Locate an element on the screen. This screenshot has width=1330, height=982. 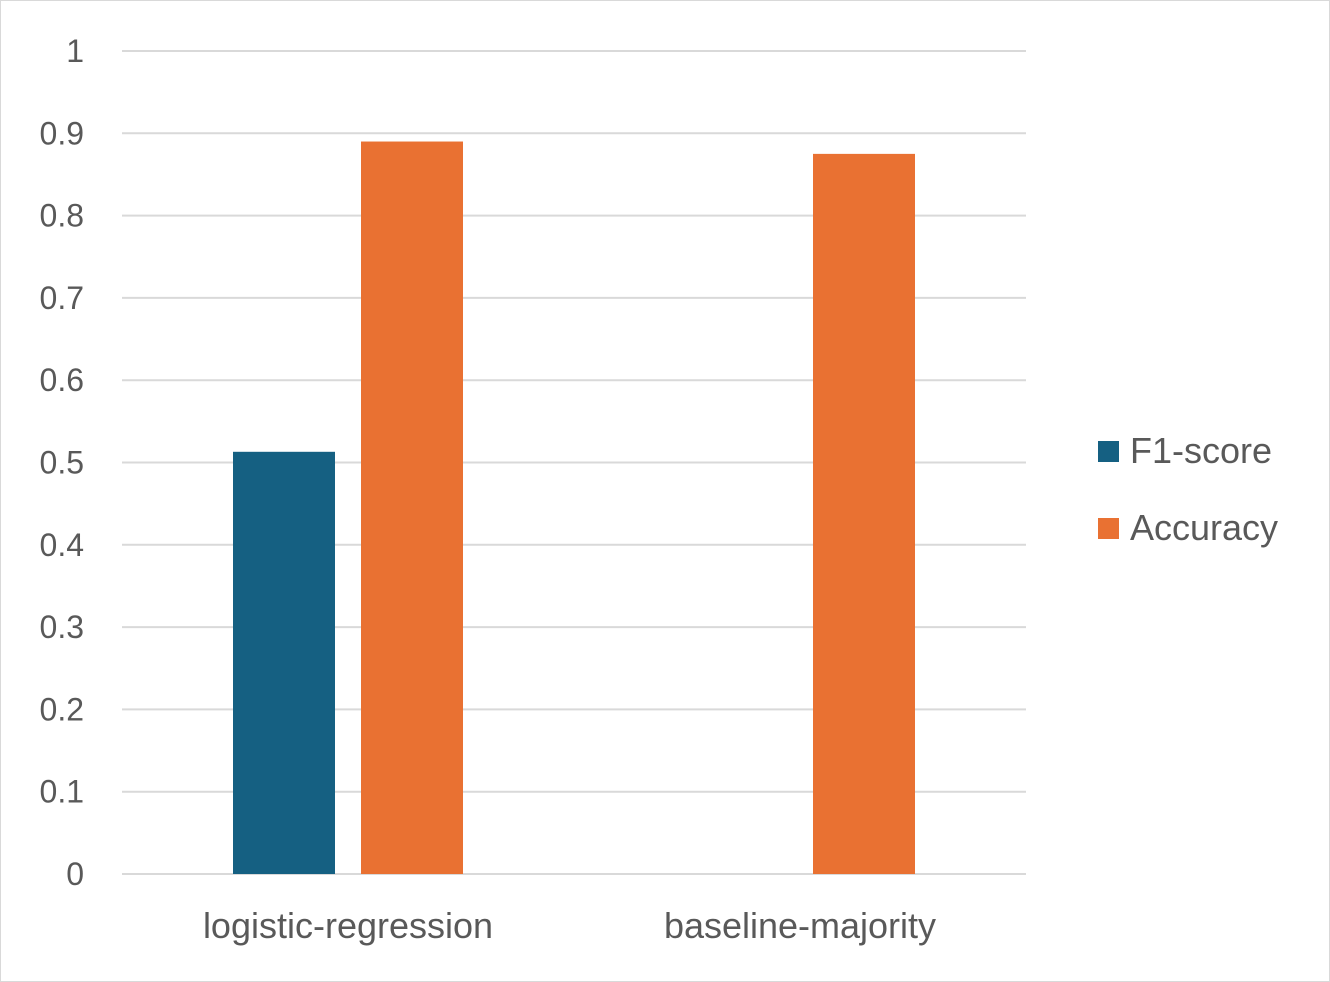
legend-label: F1-score is located at coordinates (1201, 450).